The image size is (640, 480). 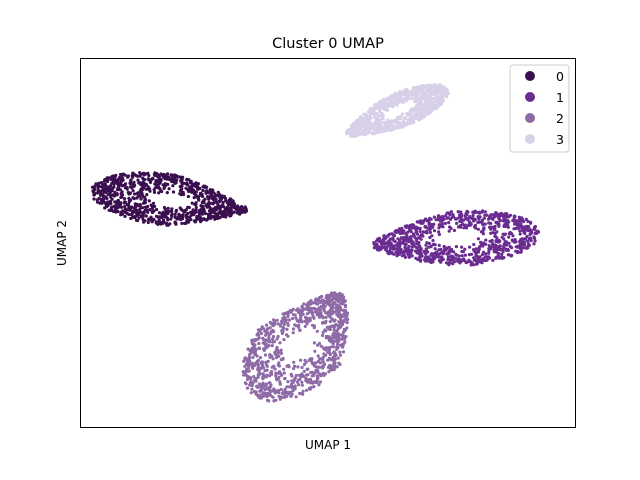 I want to click on legend-label-2: 2, so click(x=560, y=118).